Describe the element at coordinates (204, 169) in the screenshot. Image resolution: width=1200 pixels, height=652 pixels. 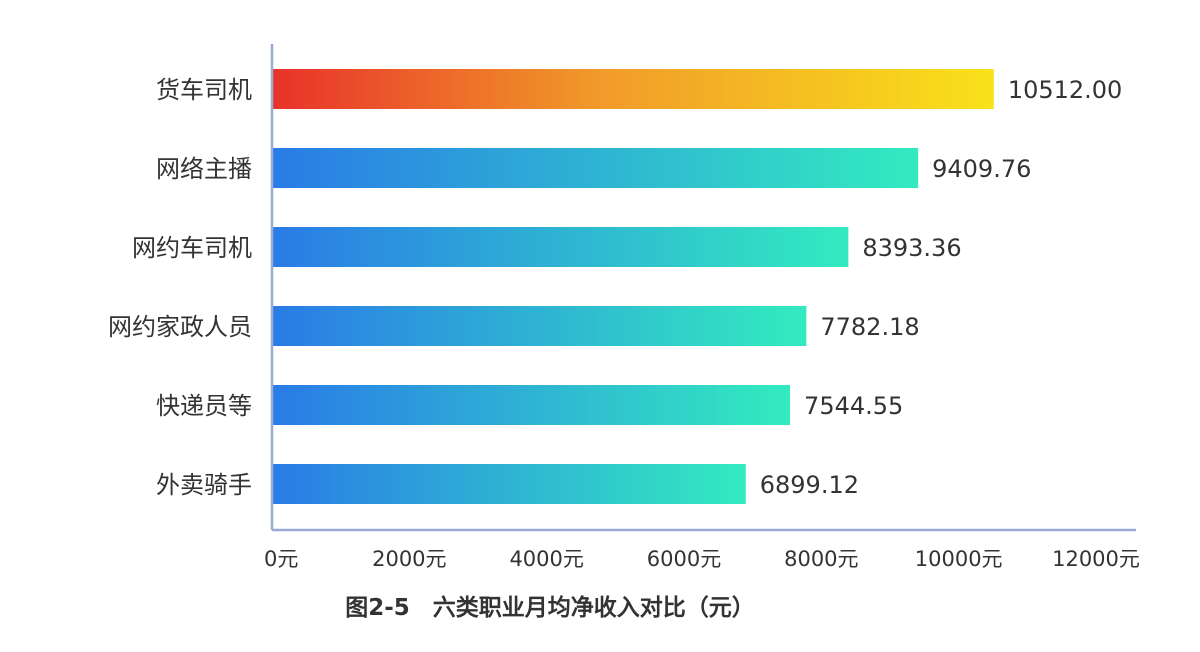
I see `category-label: 网络主播` at that location.